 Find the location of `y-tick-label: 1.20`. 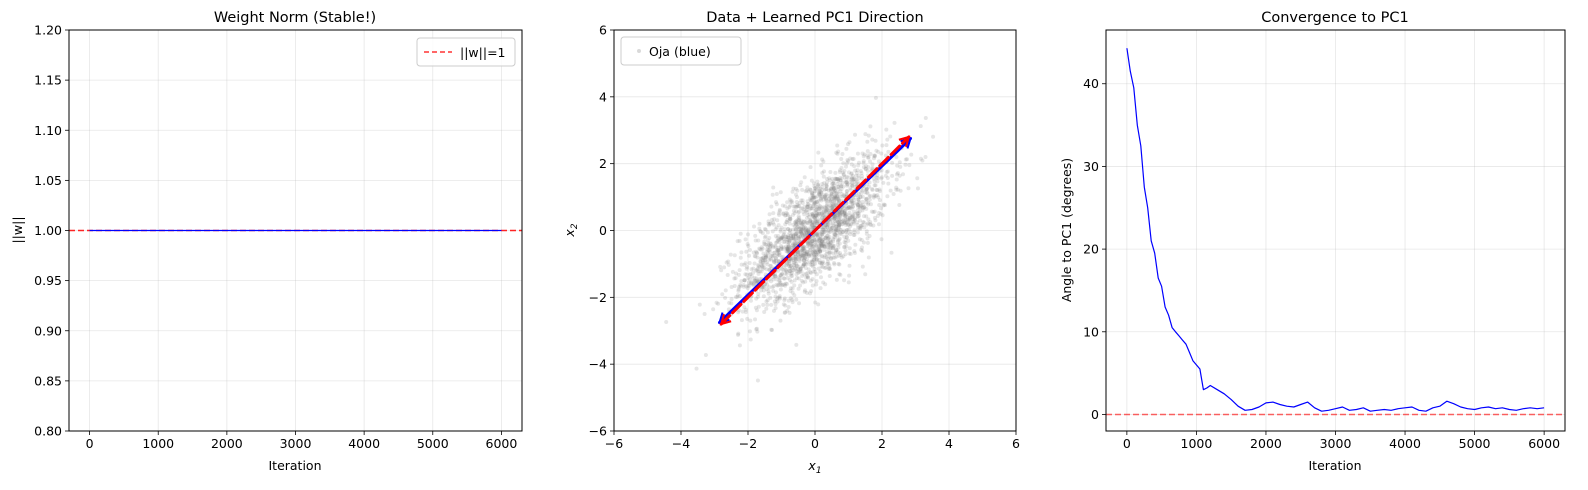

y-tick-label: 1.20 is located at coordinates (48, 30).